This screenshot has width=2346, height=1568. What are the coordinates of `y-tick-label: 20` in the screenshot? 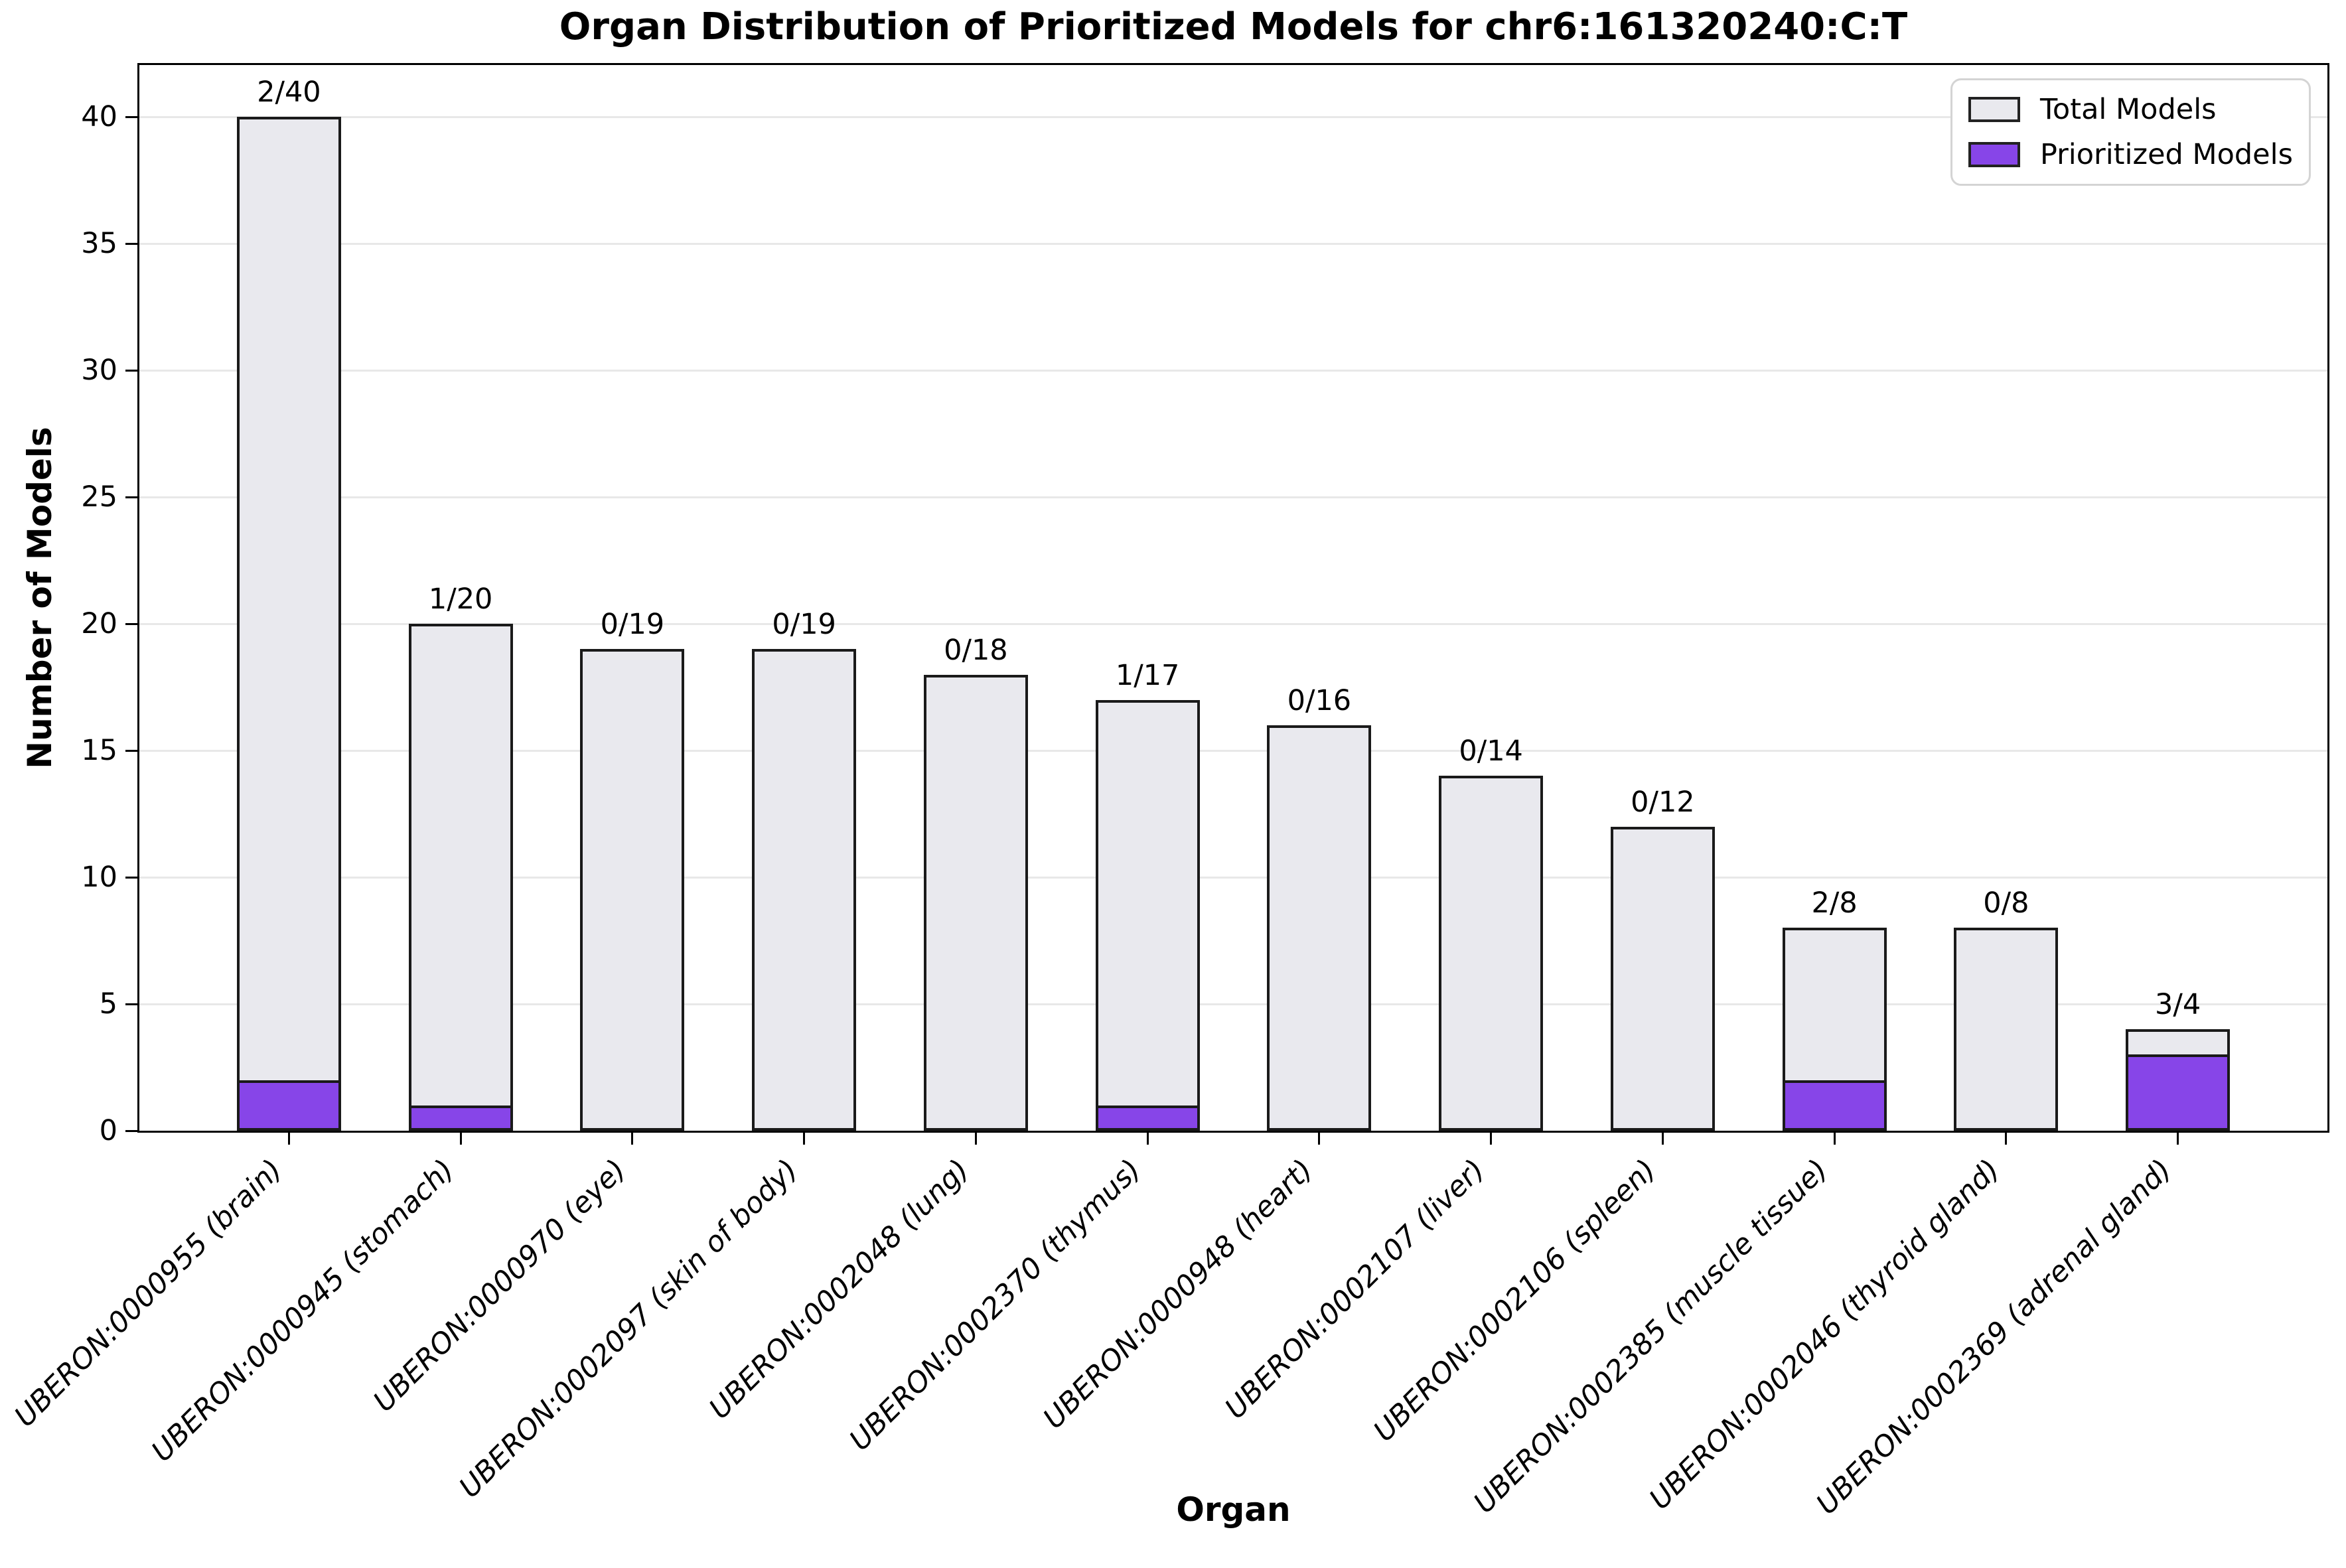 It's located at (99, 624).